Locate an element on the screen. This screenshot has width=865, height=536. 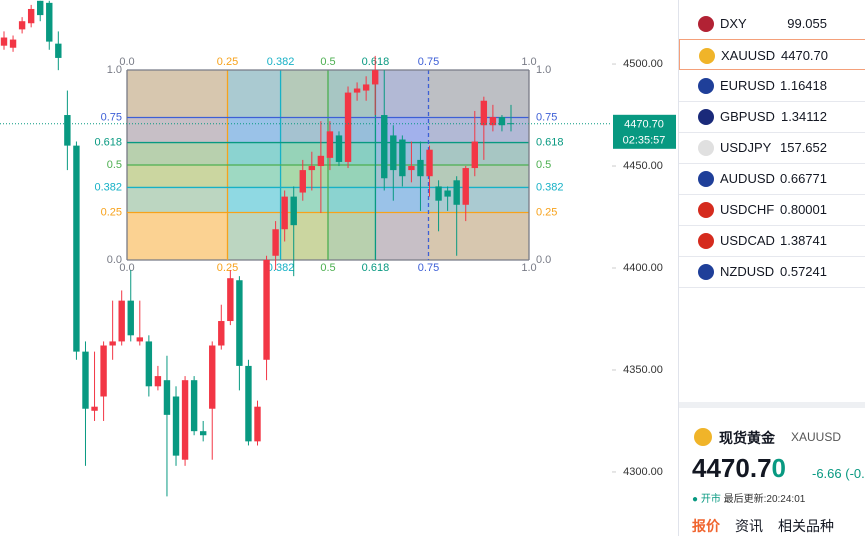
fib-label-right: 1.0 is located at coordinates (543, 70).